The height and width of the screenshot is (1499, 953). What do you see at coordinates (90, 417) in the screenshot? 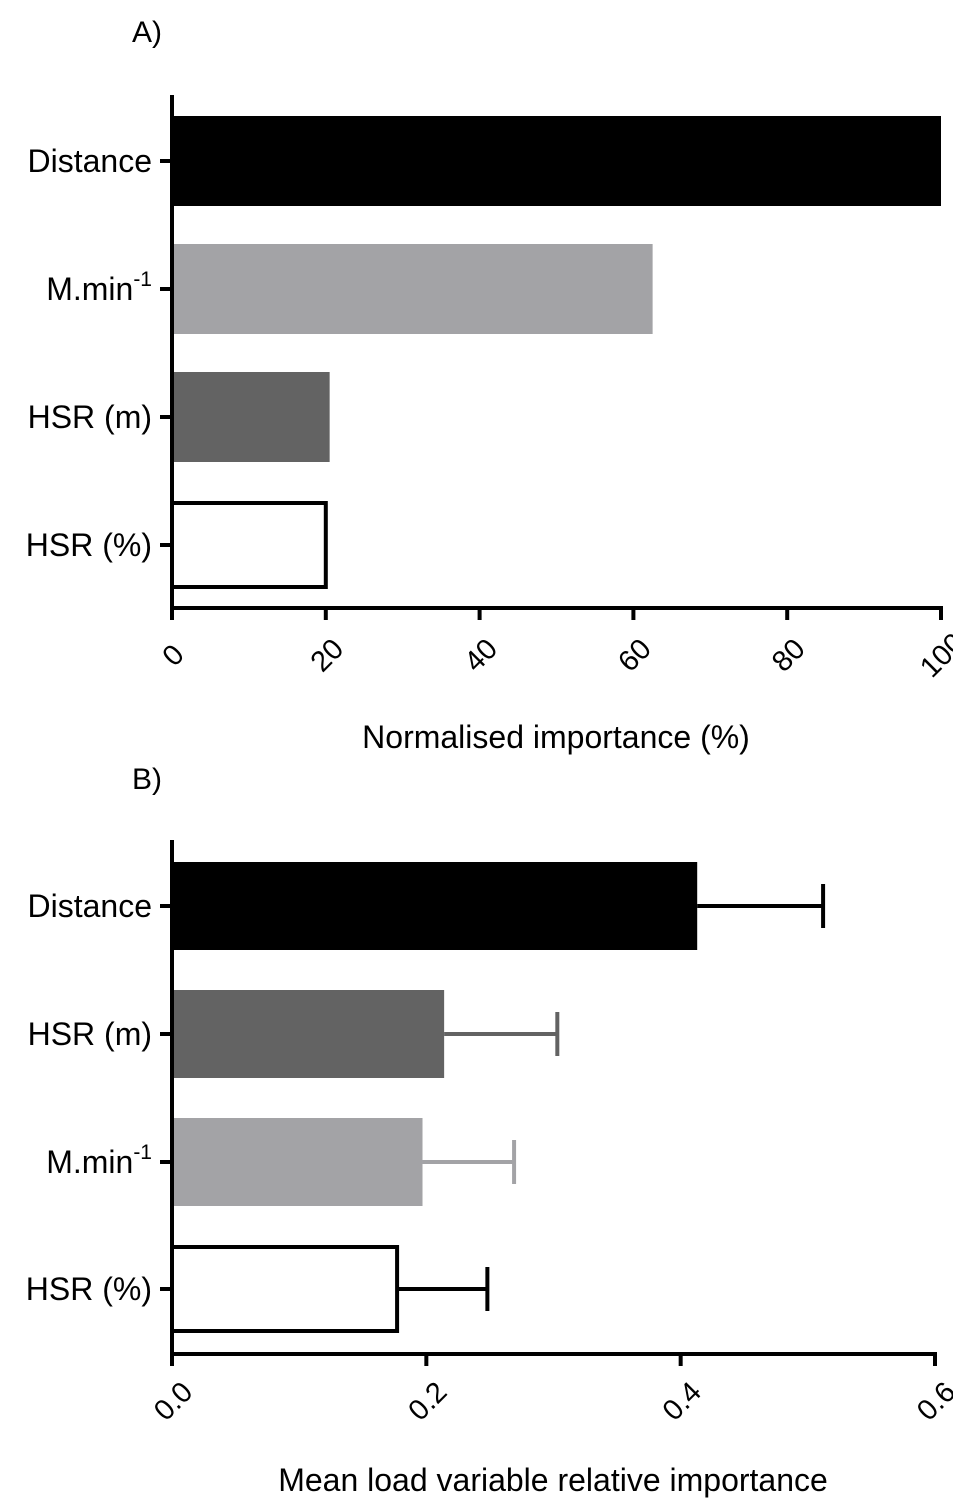
I see `panel-a-category-label: HSR (m)` at bounding box center [90, 417].